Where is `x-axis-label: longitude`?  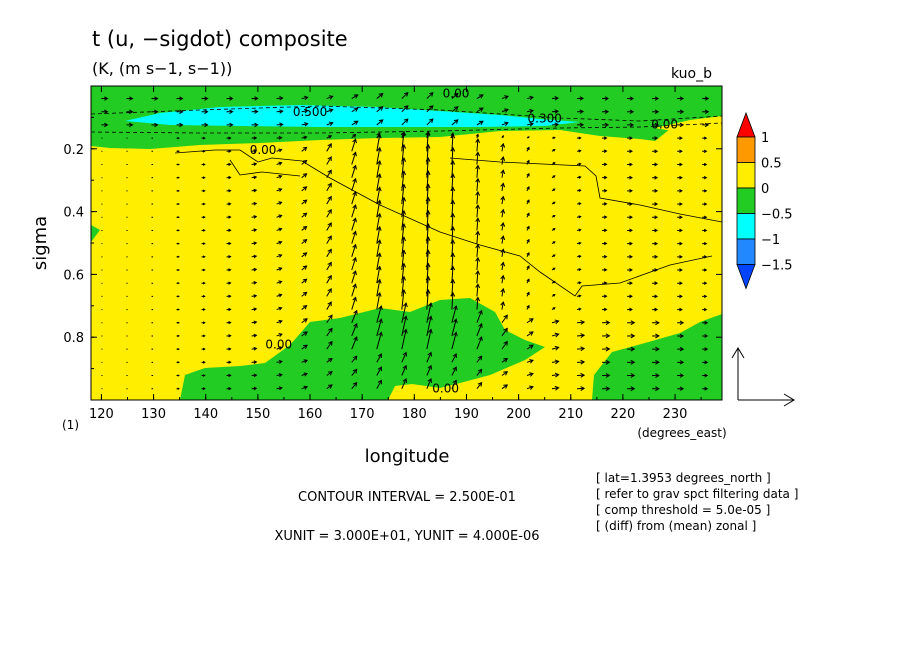 x-axis-label: longitude is located at coordinates (407, 456).